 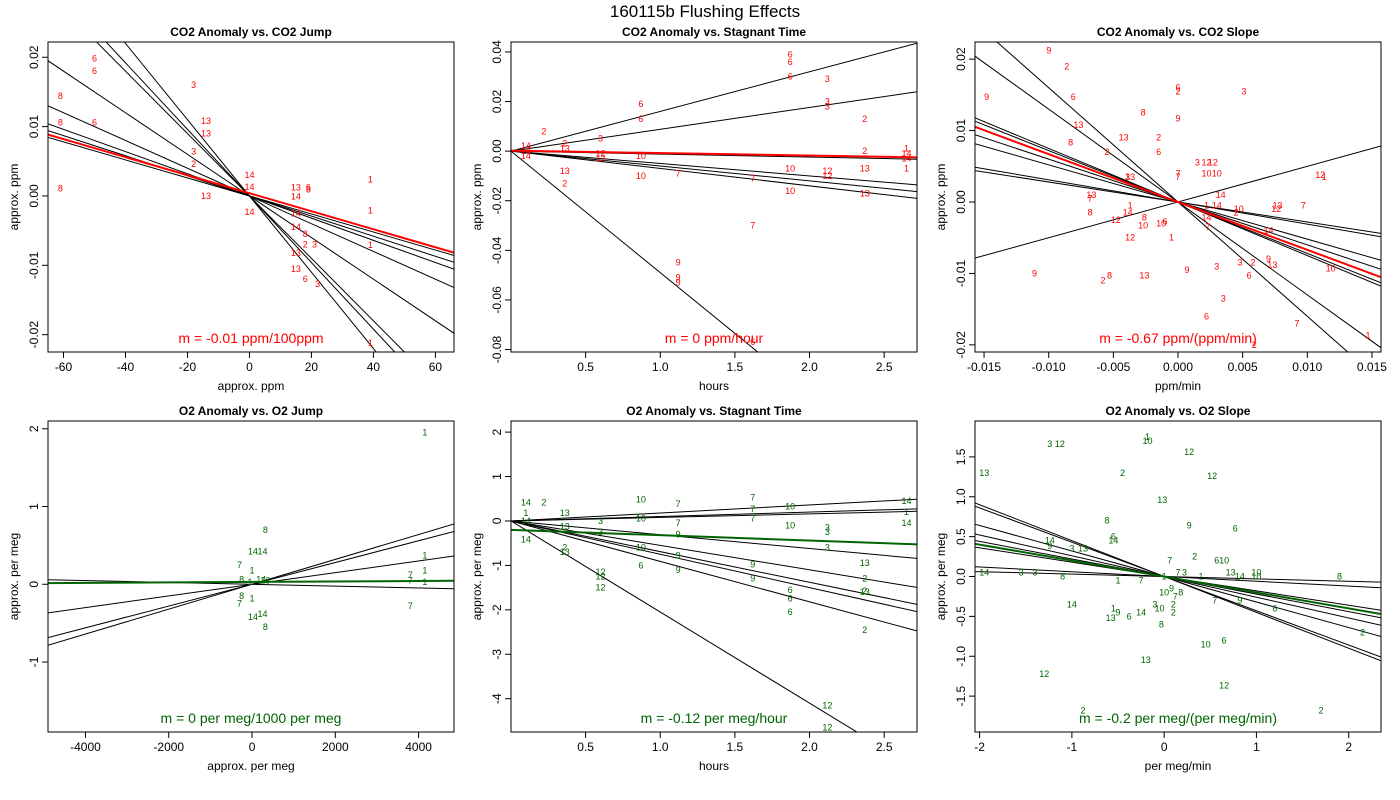 I want to click on y-tick-label: -1, so click(x=497, y=565).